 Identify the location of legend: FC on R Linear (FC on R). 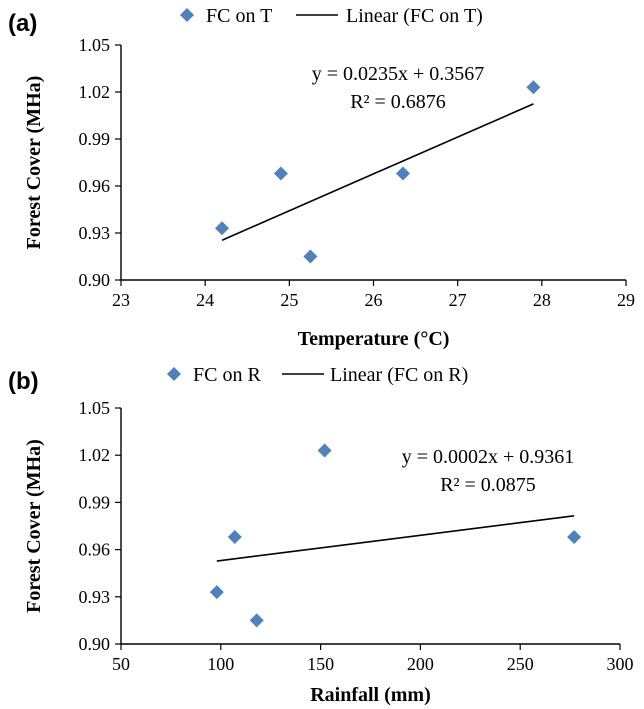
(317, 375).